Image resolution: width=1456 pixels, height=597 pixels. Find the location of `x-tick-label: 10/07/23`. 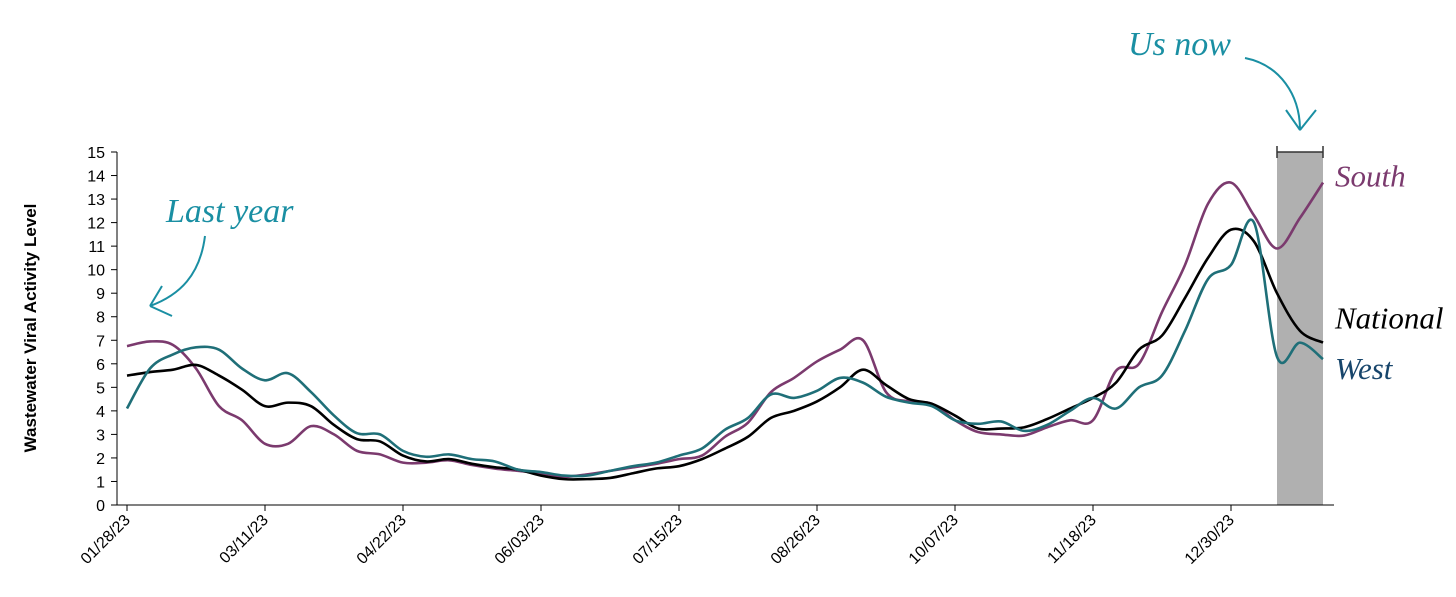

x-tick-label: 10/07/23 is located at coordinates (934, 540).